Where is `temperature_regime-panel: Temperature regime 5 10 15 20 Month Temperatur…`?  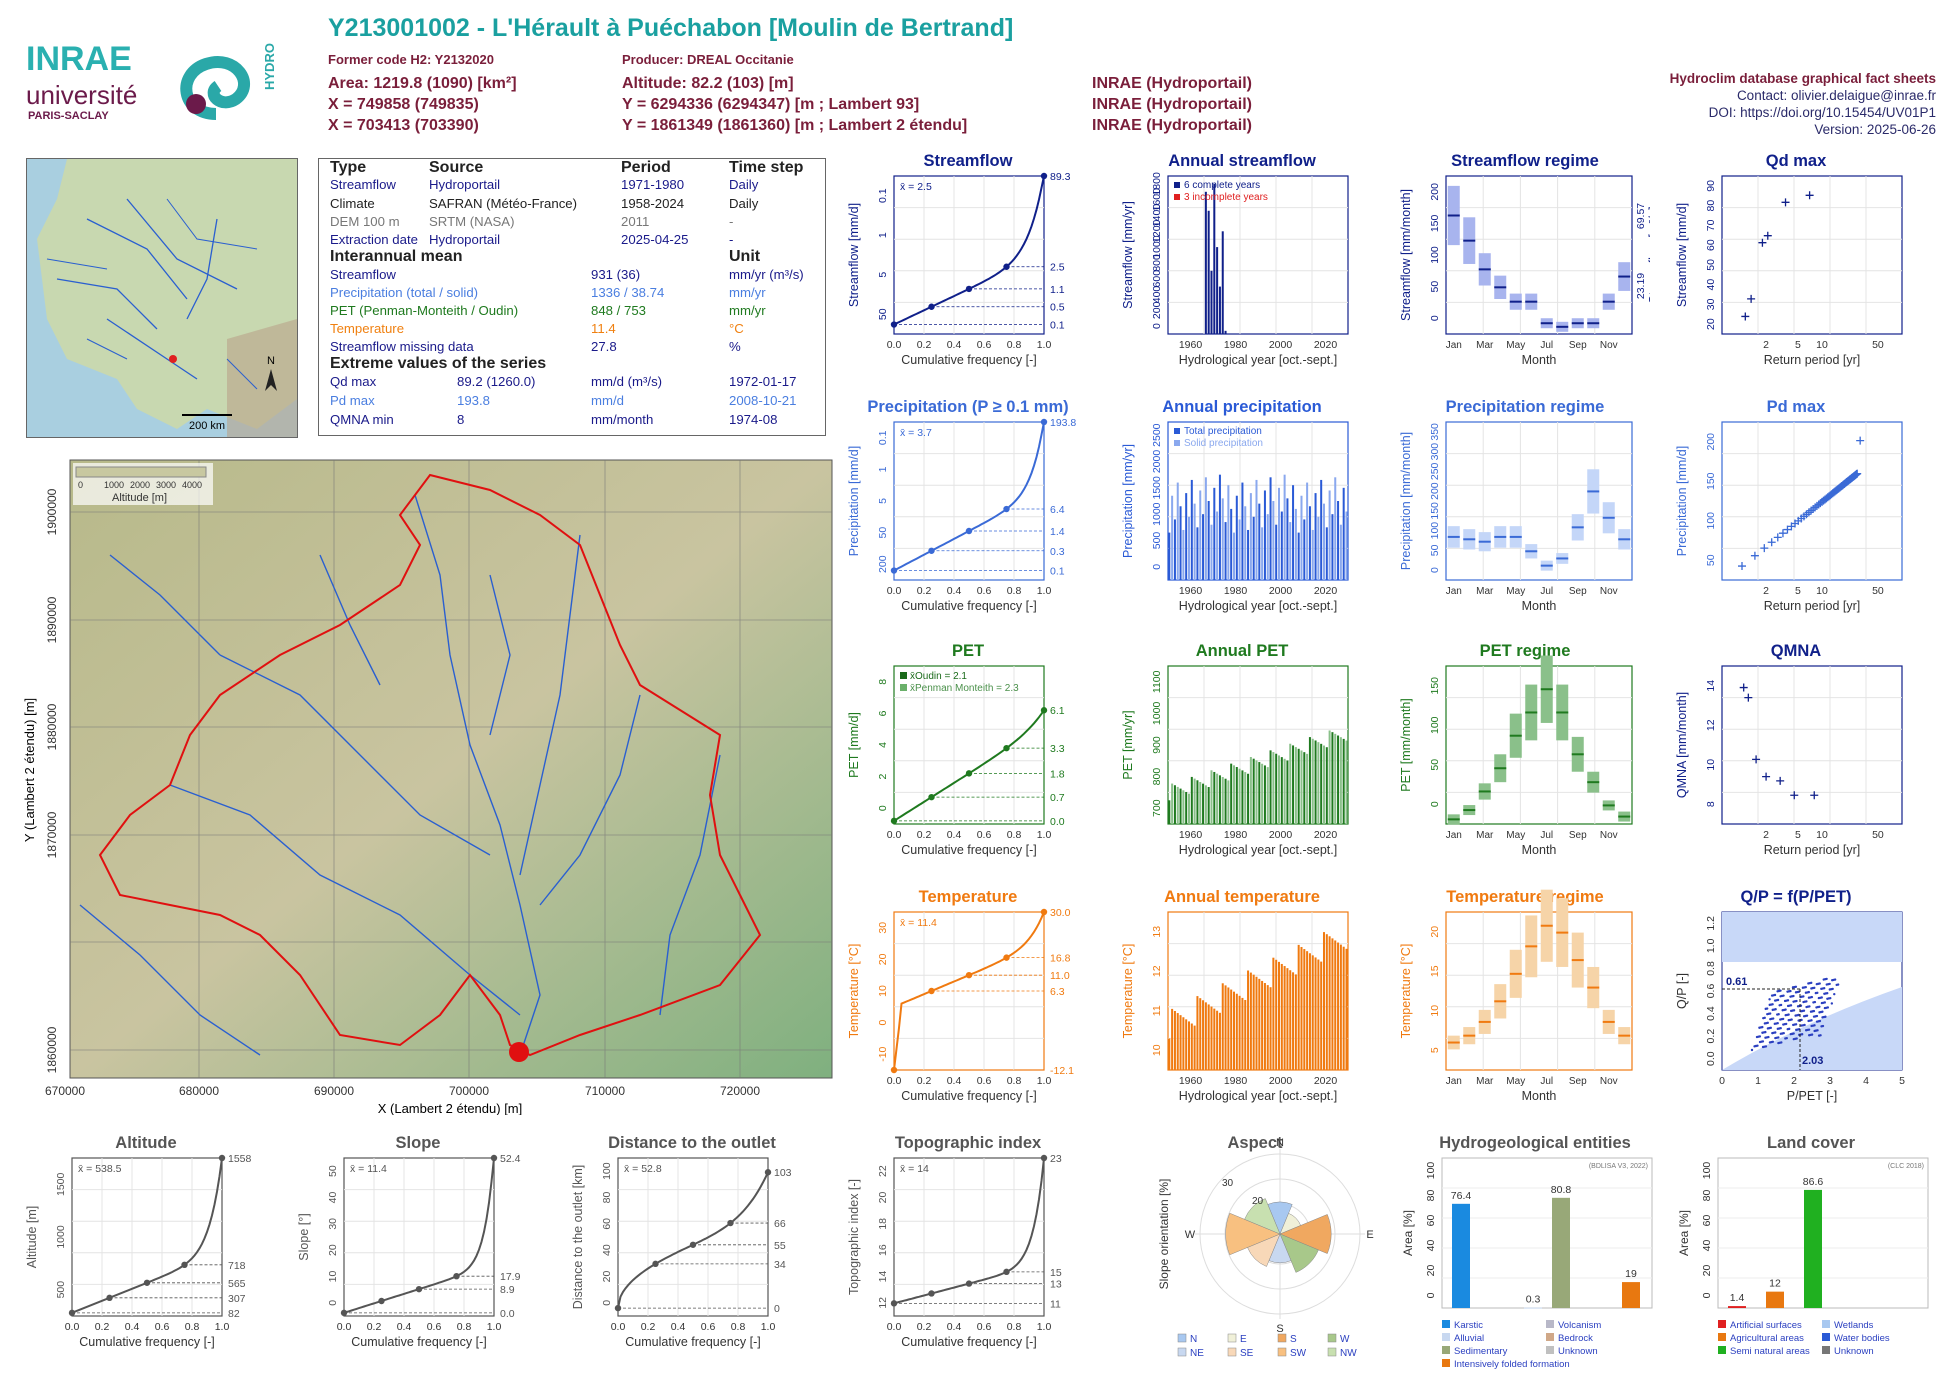 temperature_regime-panel: Temperature regime 5 10 15 20 Month Temperatur… is located at coordinates (1525, 1004).